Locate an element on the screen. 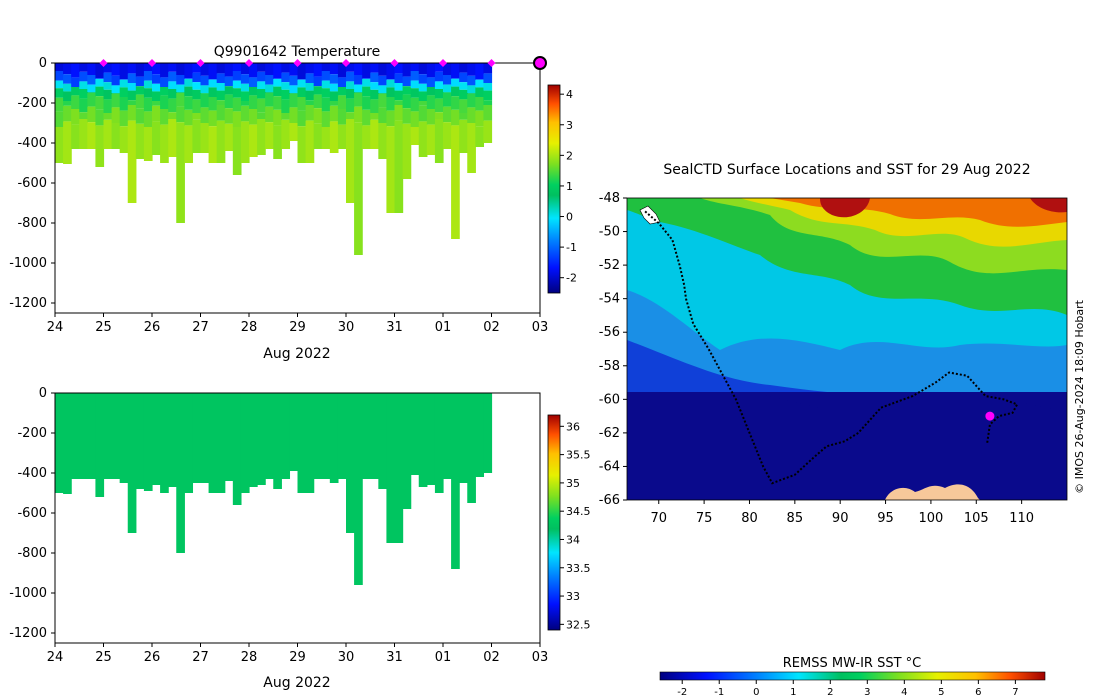  x-tick-label: 75 is located at coordinates (704, 518).